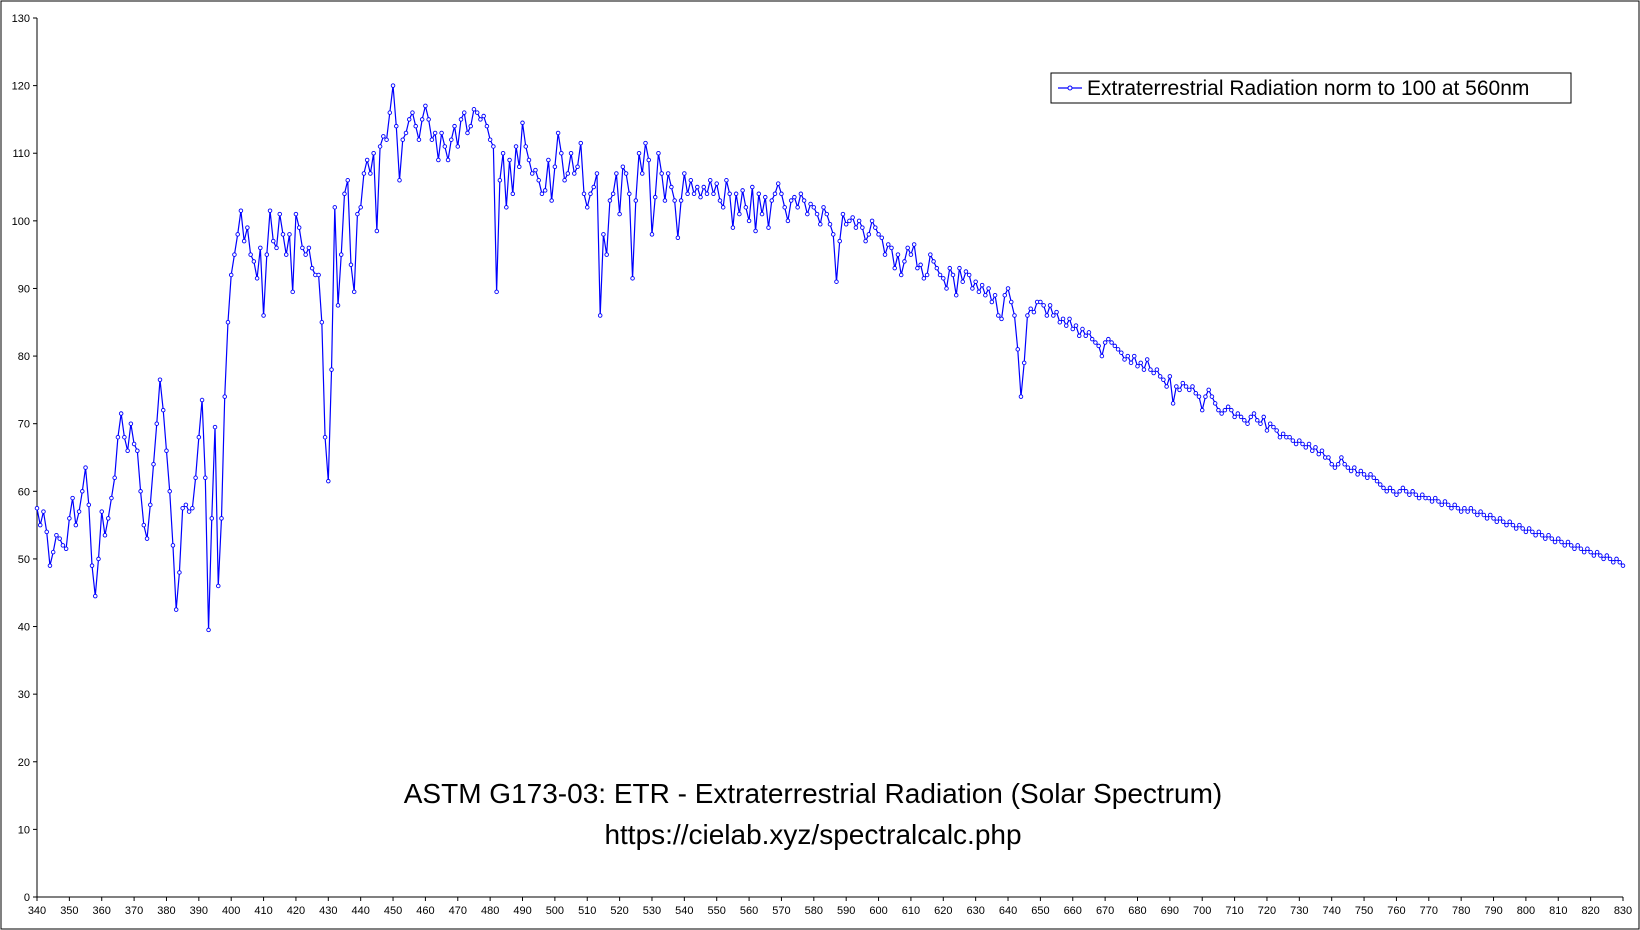 The height and width of the screenshot is (930, 1640). Describe the element at coordinates (1040, 911) in the screenshot. I see `x-tick-label: 650` at that location.